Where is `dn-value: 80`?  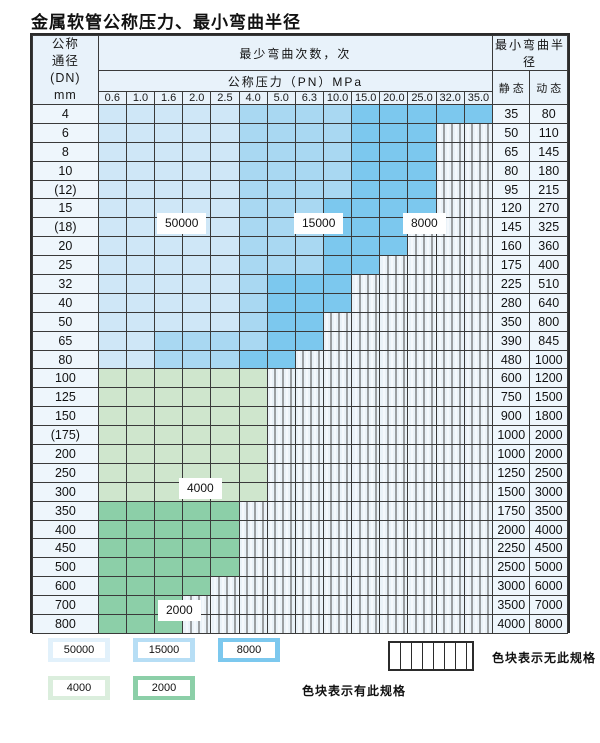 dn-value: 80 is located at coordinates (65, 359).